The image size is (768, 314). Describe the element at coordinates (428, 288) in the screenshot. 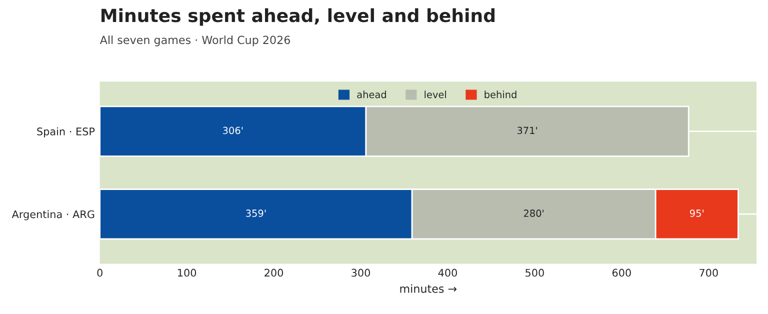

I see `x-axis-title: minutes →` at that location.